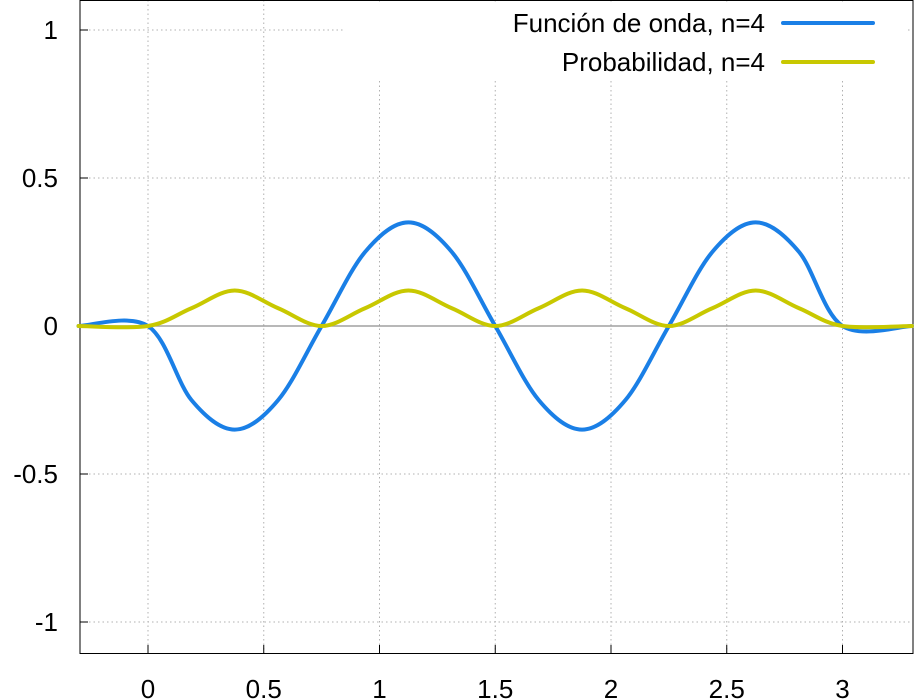  I want to click on legend: Función de onda, n=4 Probabilidad, n=4, so click(625, 41).